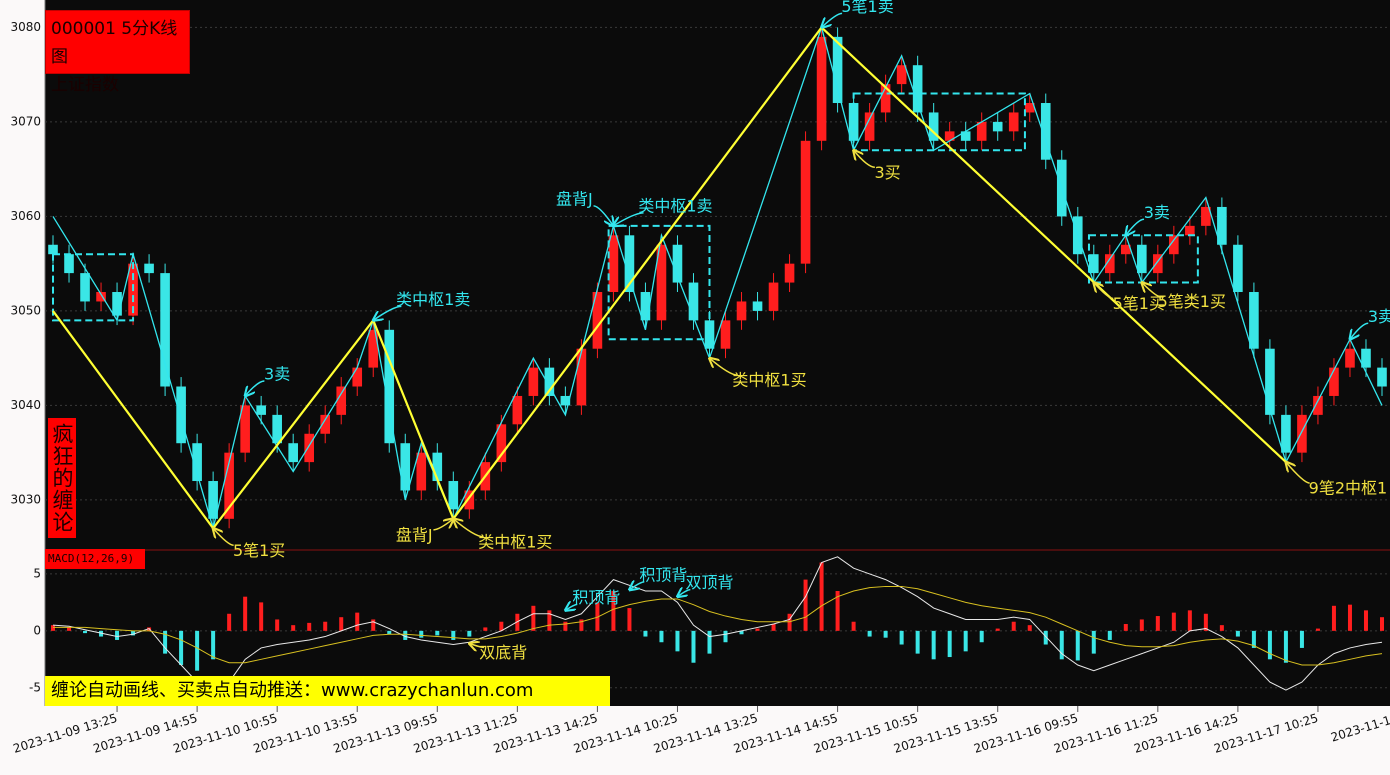 The height and width of the screenshot is (775, 1390). What do you see at coordinates (25, 216) in the screenshot?
I see `y-tick-label: 3060` at bounding box center [25, 216].